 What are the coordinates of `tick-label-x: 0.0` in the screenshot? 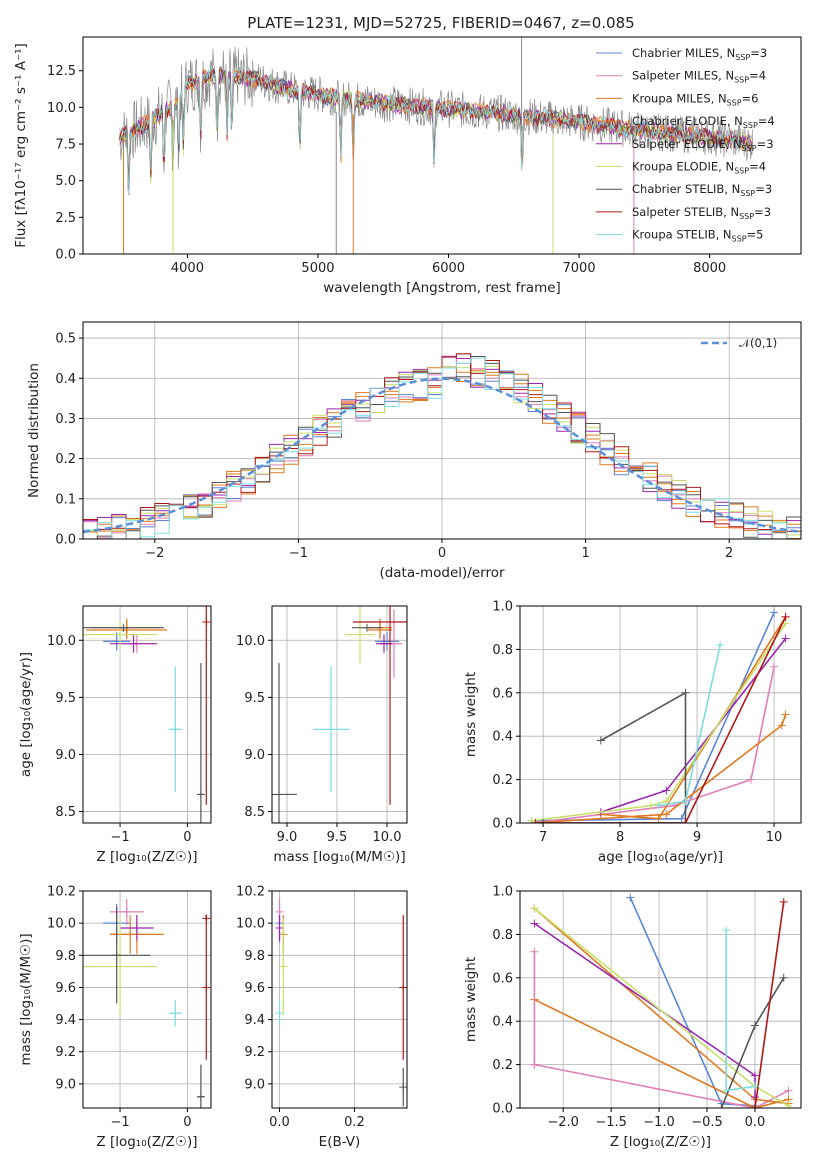 It's located at (755, 1122).